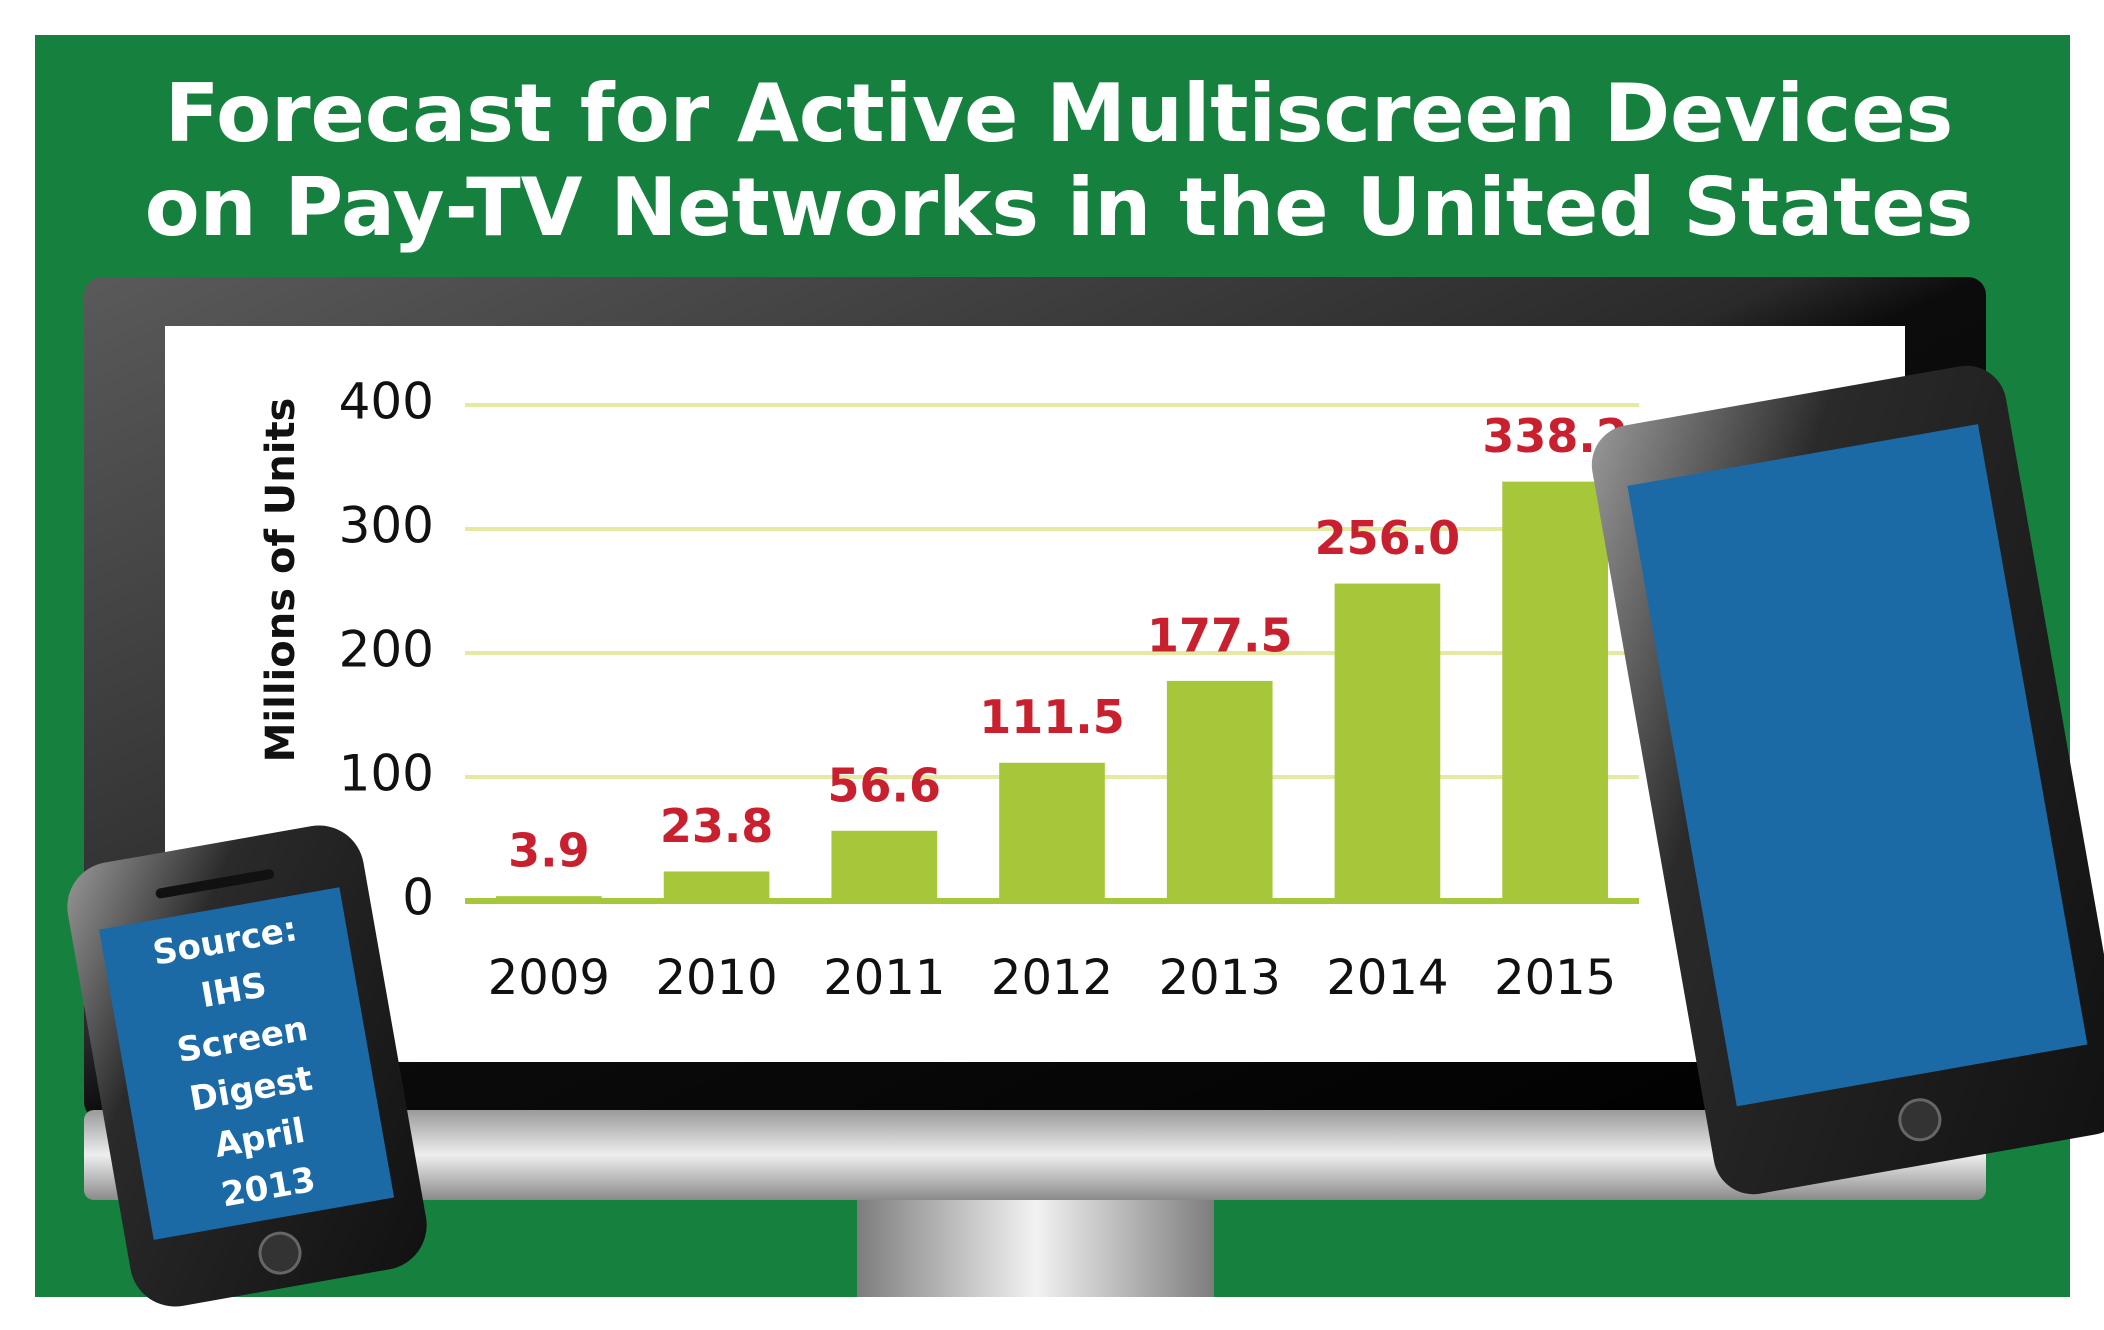 The height and width of the screenshot is (1330, 2104). I want to click on value-label: 56.6, so click(885, 785).